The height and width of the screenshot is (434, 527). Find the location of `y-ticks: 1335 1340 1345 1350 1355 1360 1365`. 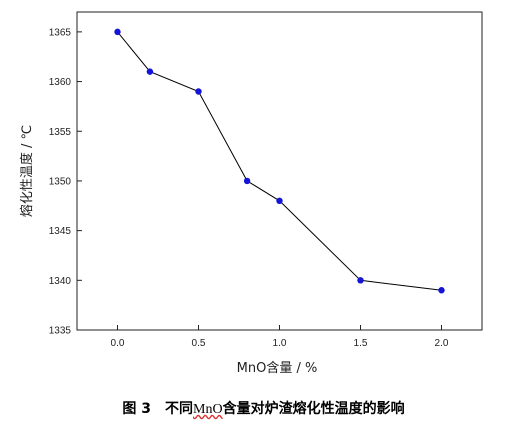

y-ticks: 1335 1340 1345 1350 1355 1360 1365 is located at coordinates (65, 182).